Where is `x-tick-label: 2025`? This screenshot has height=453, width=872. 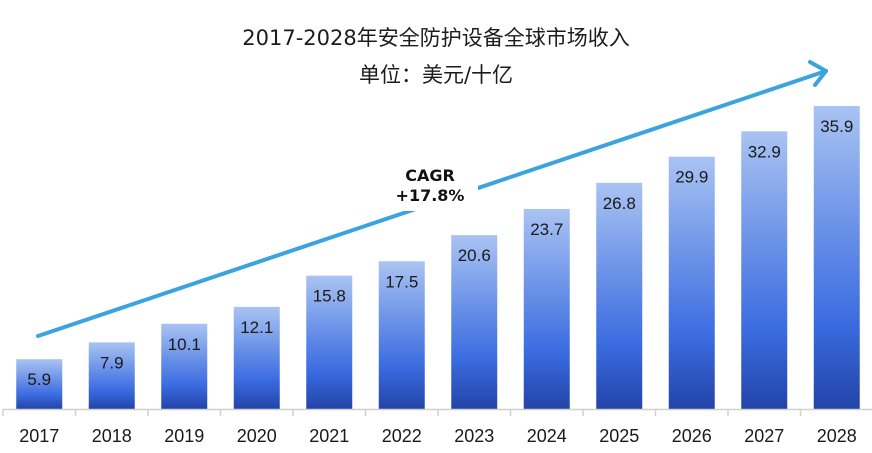
x-tick-label: 2025 is located at coordinates (619, 436).